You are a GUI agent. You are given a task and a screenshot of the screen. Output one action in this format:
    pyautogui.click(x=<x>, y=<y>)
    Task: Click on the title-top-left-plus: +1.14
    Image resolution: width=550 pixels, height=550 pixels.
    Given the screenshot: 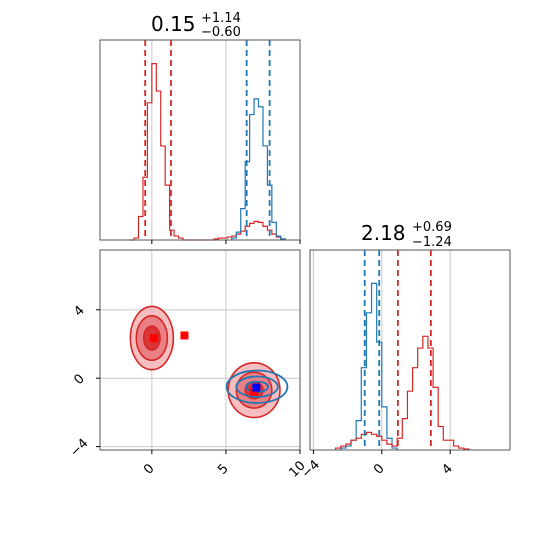 What is the action you would take?
    pyautogui.click(x=221, y=18)
    